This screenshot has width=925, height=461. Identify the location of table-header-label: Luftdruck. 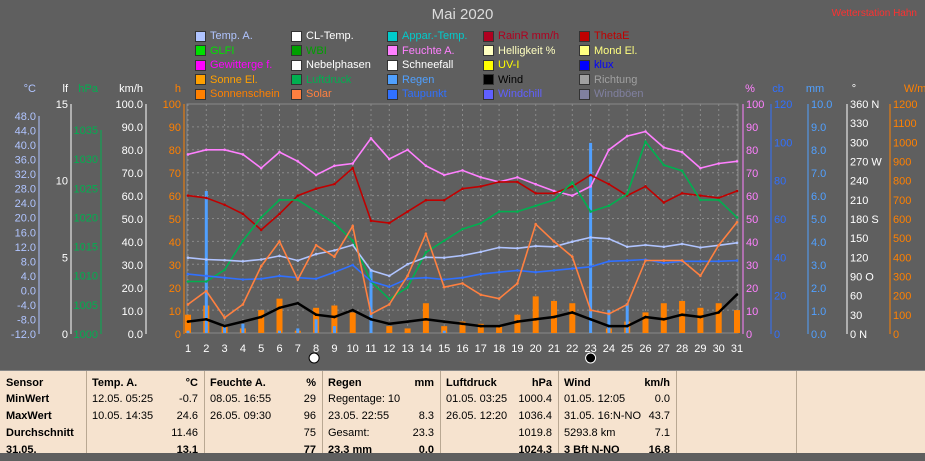
(471, 383).